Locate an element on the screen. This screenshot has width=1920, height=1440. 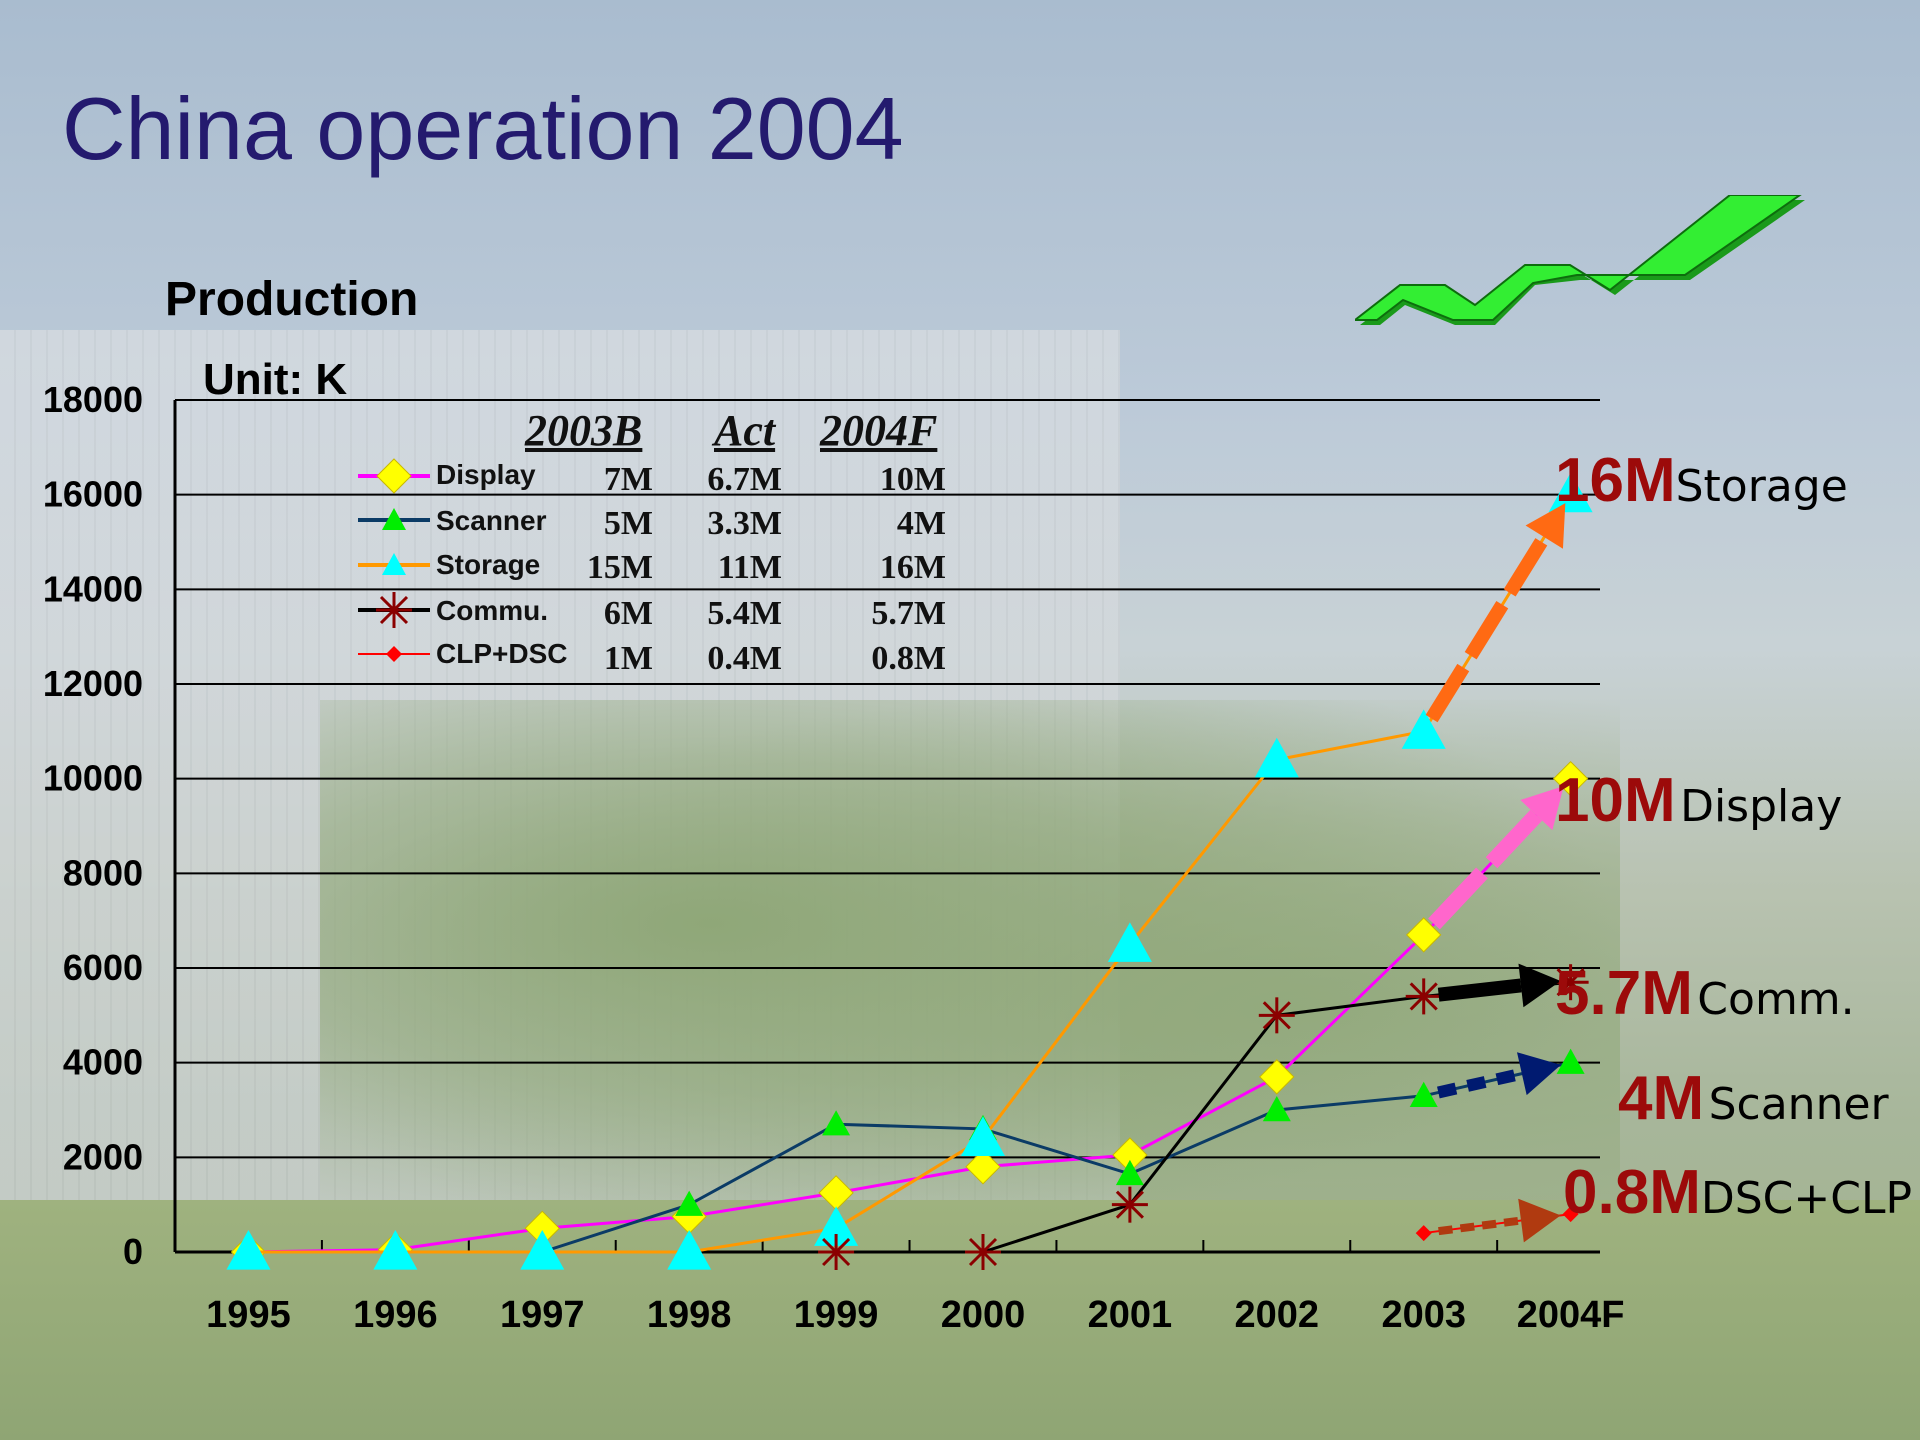
y-tick-label: 12000 is located at coordinates (93, 683).